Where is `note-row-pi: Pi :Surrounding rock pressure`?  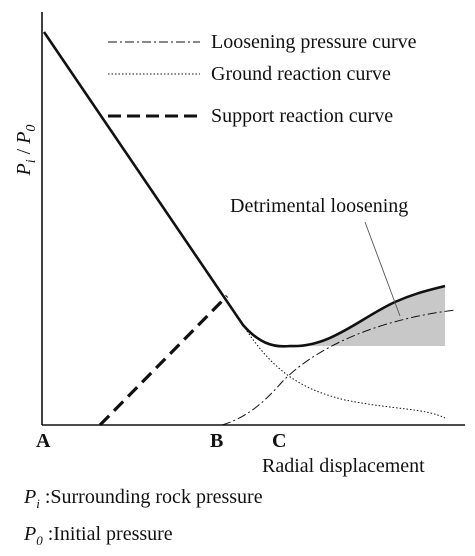 note-row-pi: Pi :Surrounding rock pressure is located at coordinates (143, 500).